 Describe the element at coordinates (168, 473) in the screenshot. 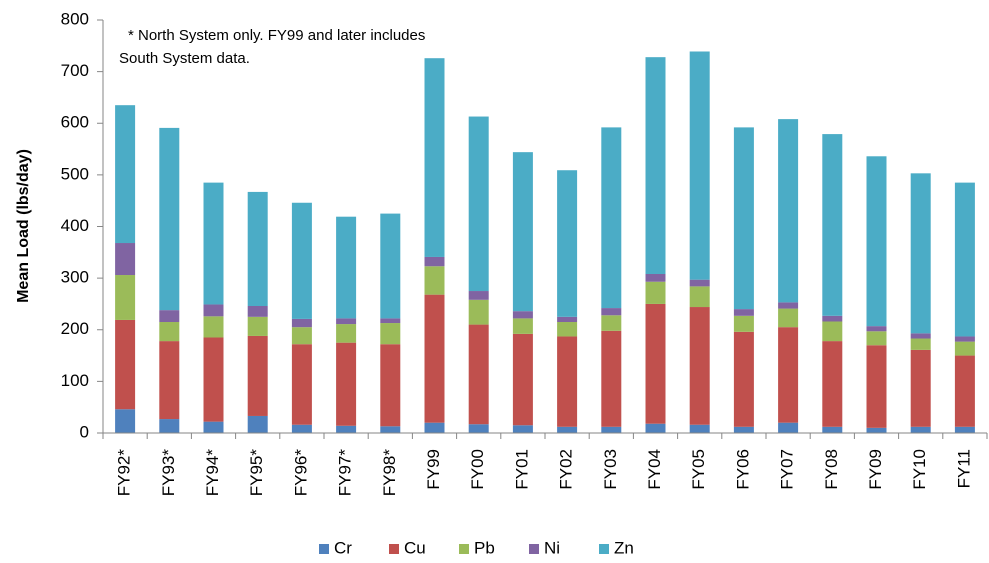

I see `x-tick-label: FY93*` at that location.